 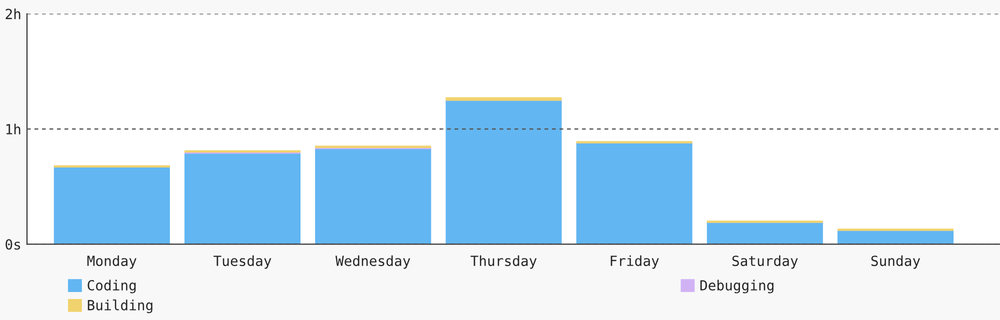 What do you see at coordinates (13, 14) in the screenshot?
I see `y-tick-label: 2h` at bounding box center [13, 14].